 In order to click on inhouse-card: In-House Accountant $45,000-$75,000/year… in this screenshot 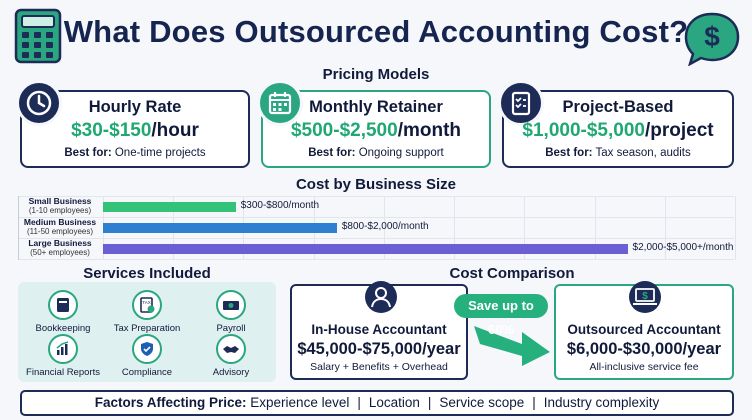, I will do `click(379, 330)`.